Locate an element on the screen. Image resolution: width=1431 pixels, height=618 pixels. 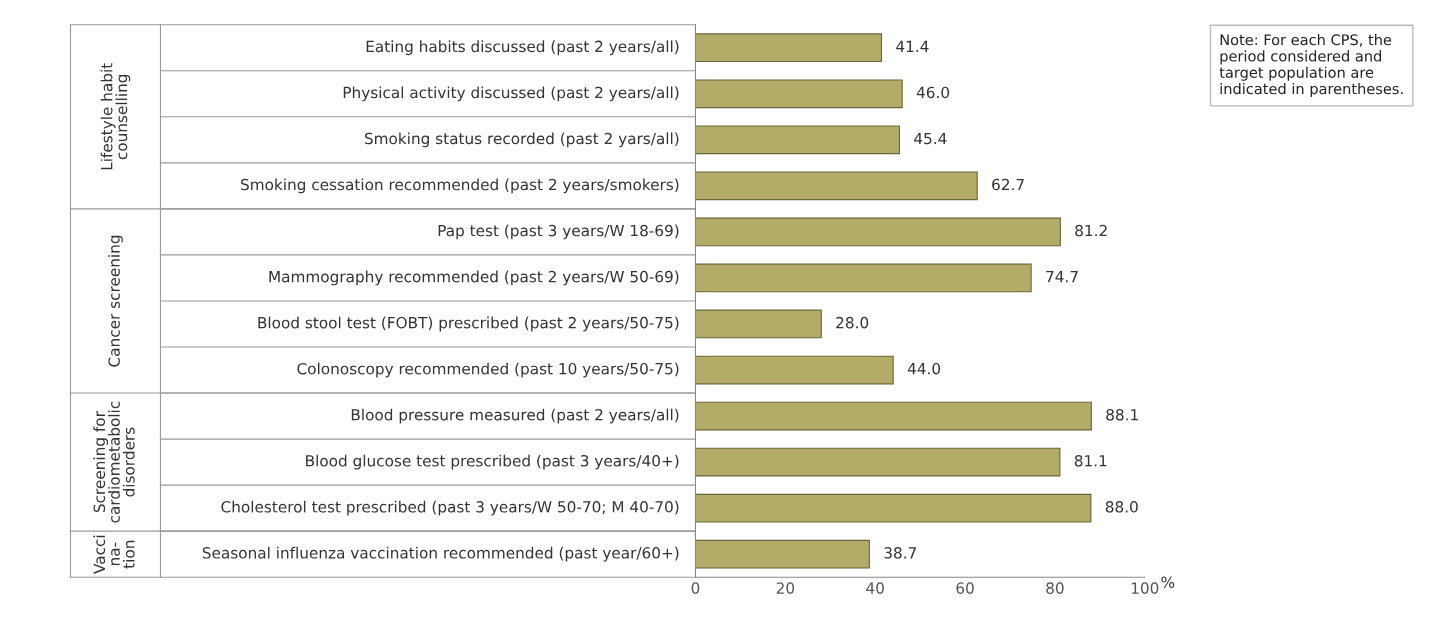
x-tick-label: 40 is located at coordinates (875, 588).